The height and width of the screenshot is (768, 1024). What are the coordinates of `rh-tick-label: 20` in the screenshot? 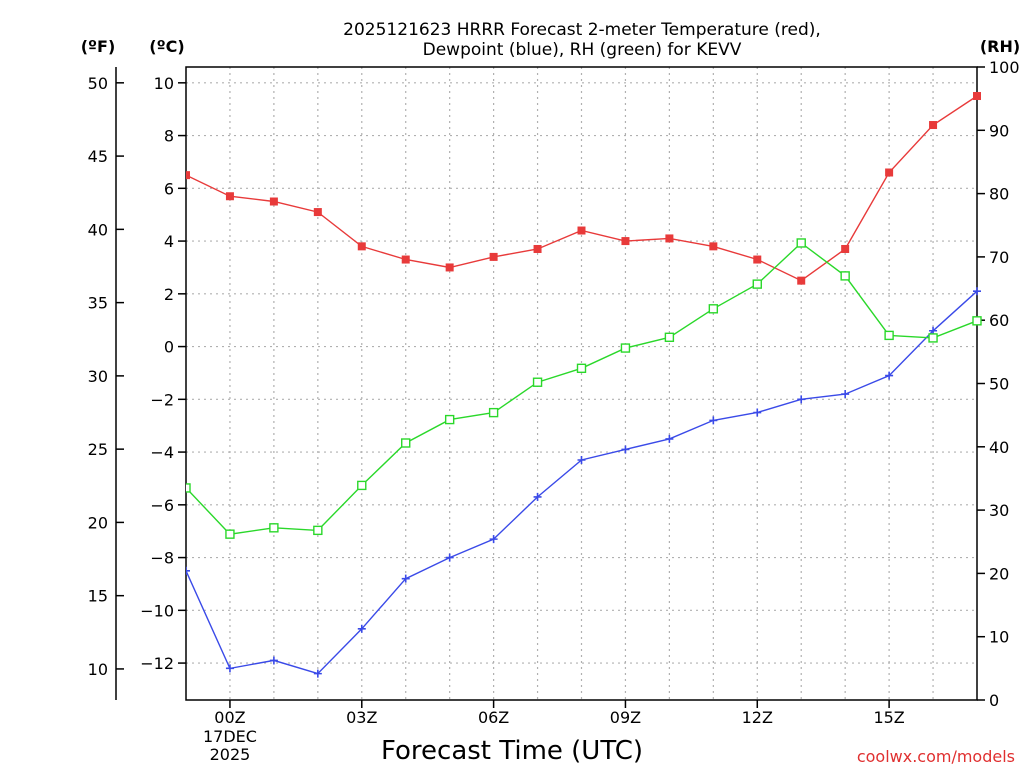 It's located at (999, 573).